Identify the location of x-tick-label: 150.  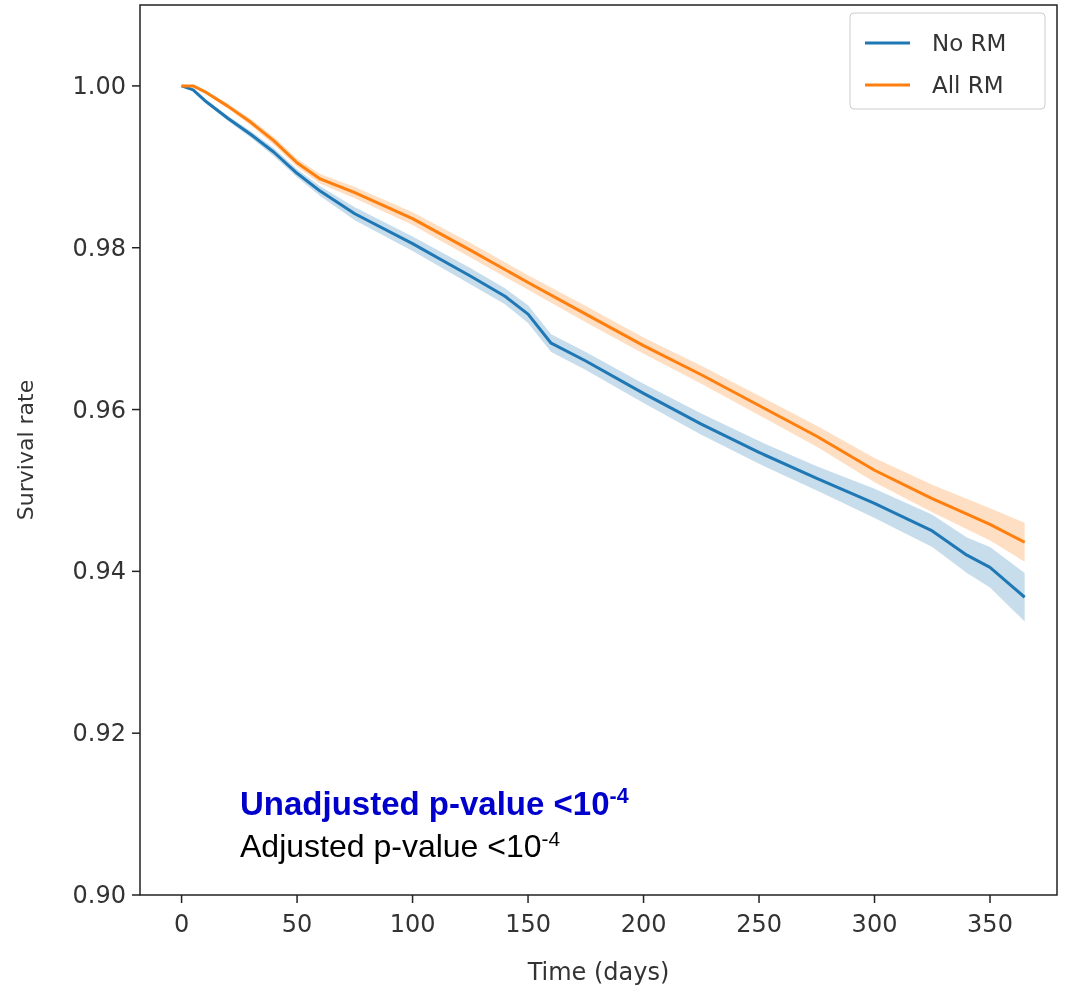
(528, 924).